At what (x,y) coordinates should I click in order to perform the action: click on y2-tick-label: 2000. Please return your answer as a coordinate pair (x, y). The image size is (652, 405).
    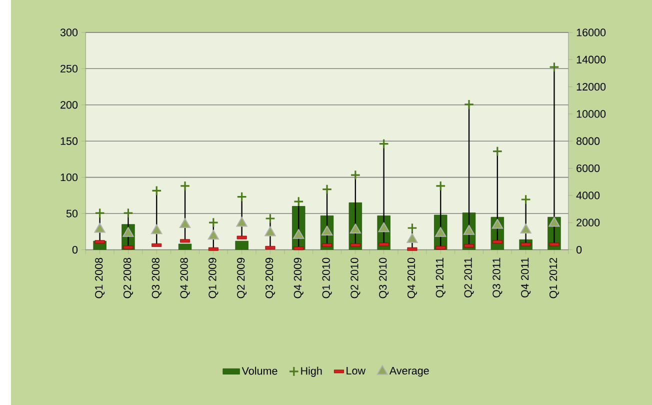
    Looking at the image, I should click on (588, 222).